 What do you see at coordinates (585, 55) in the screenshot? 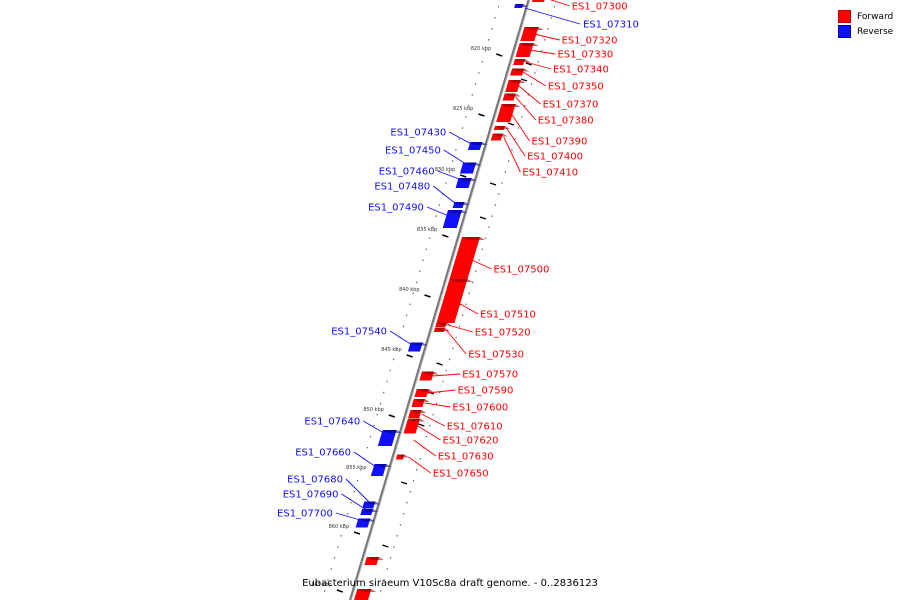
I see `forward-gene-label: ES1_07330` at bounding box center [585, 55].